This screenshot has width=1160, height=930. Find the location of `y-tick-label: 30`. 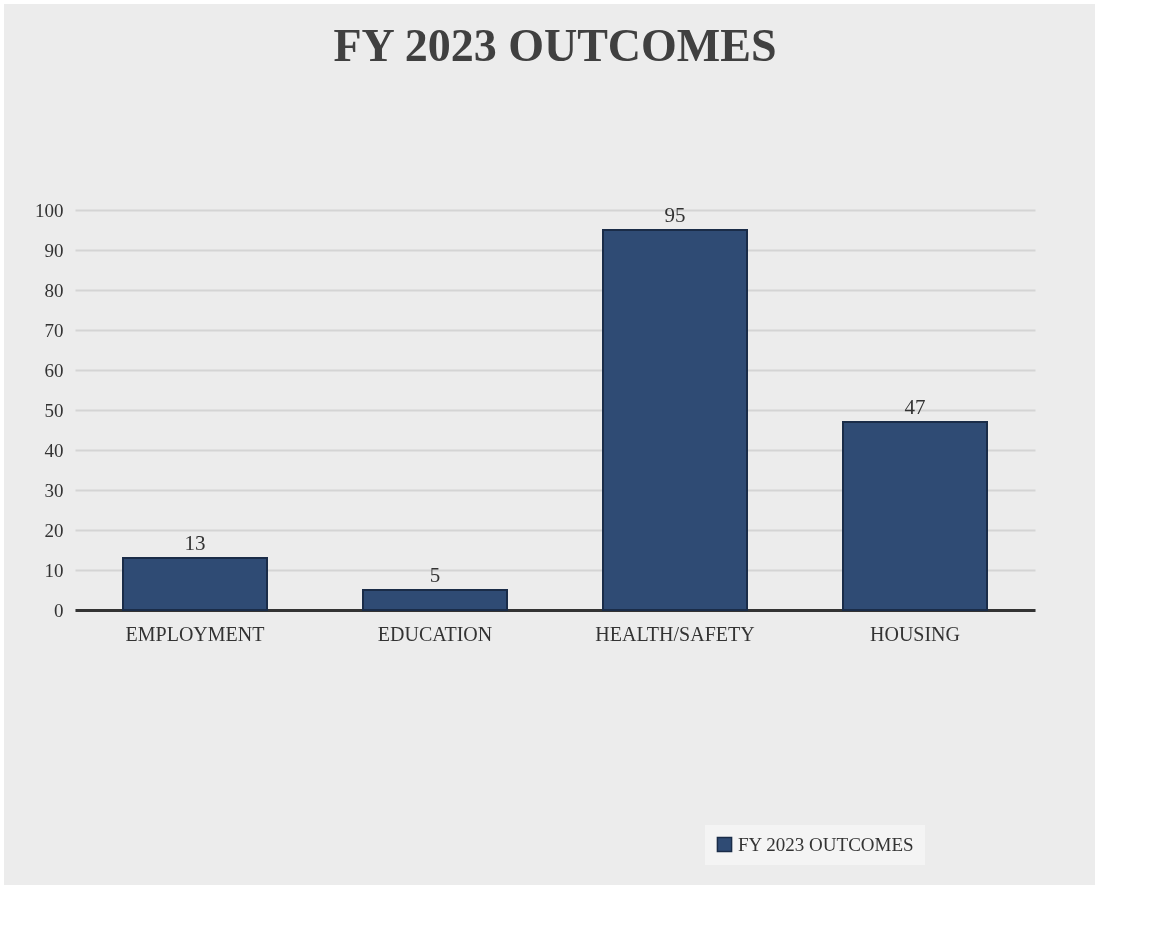

y-tick-label: 30 is located at coordinates (54, 490).